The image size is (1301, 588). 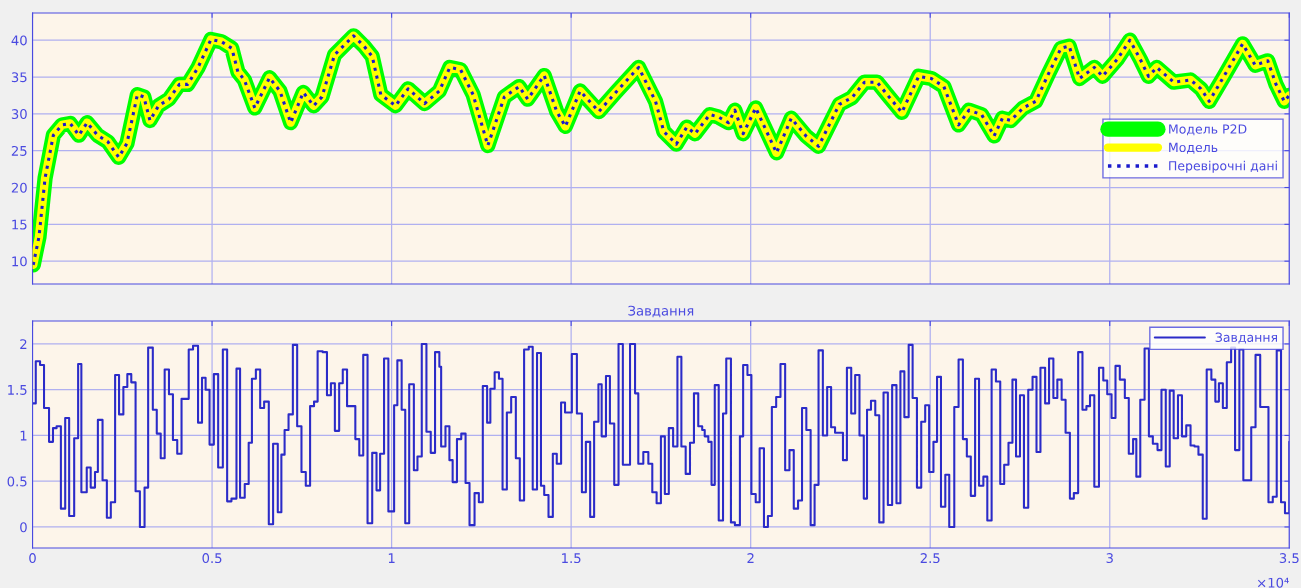 I want to click on x-tick-label: 3, so click(x=1109, y=558).